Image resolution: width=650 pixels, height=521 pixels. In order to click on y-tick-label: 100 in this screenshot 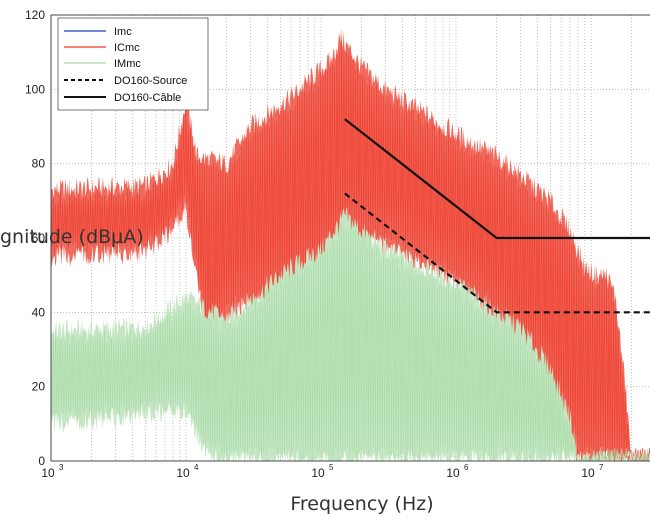, I will do `click(35, 89)`.